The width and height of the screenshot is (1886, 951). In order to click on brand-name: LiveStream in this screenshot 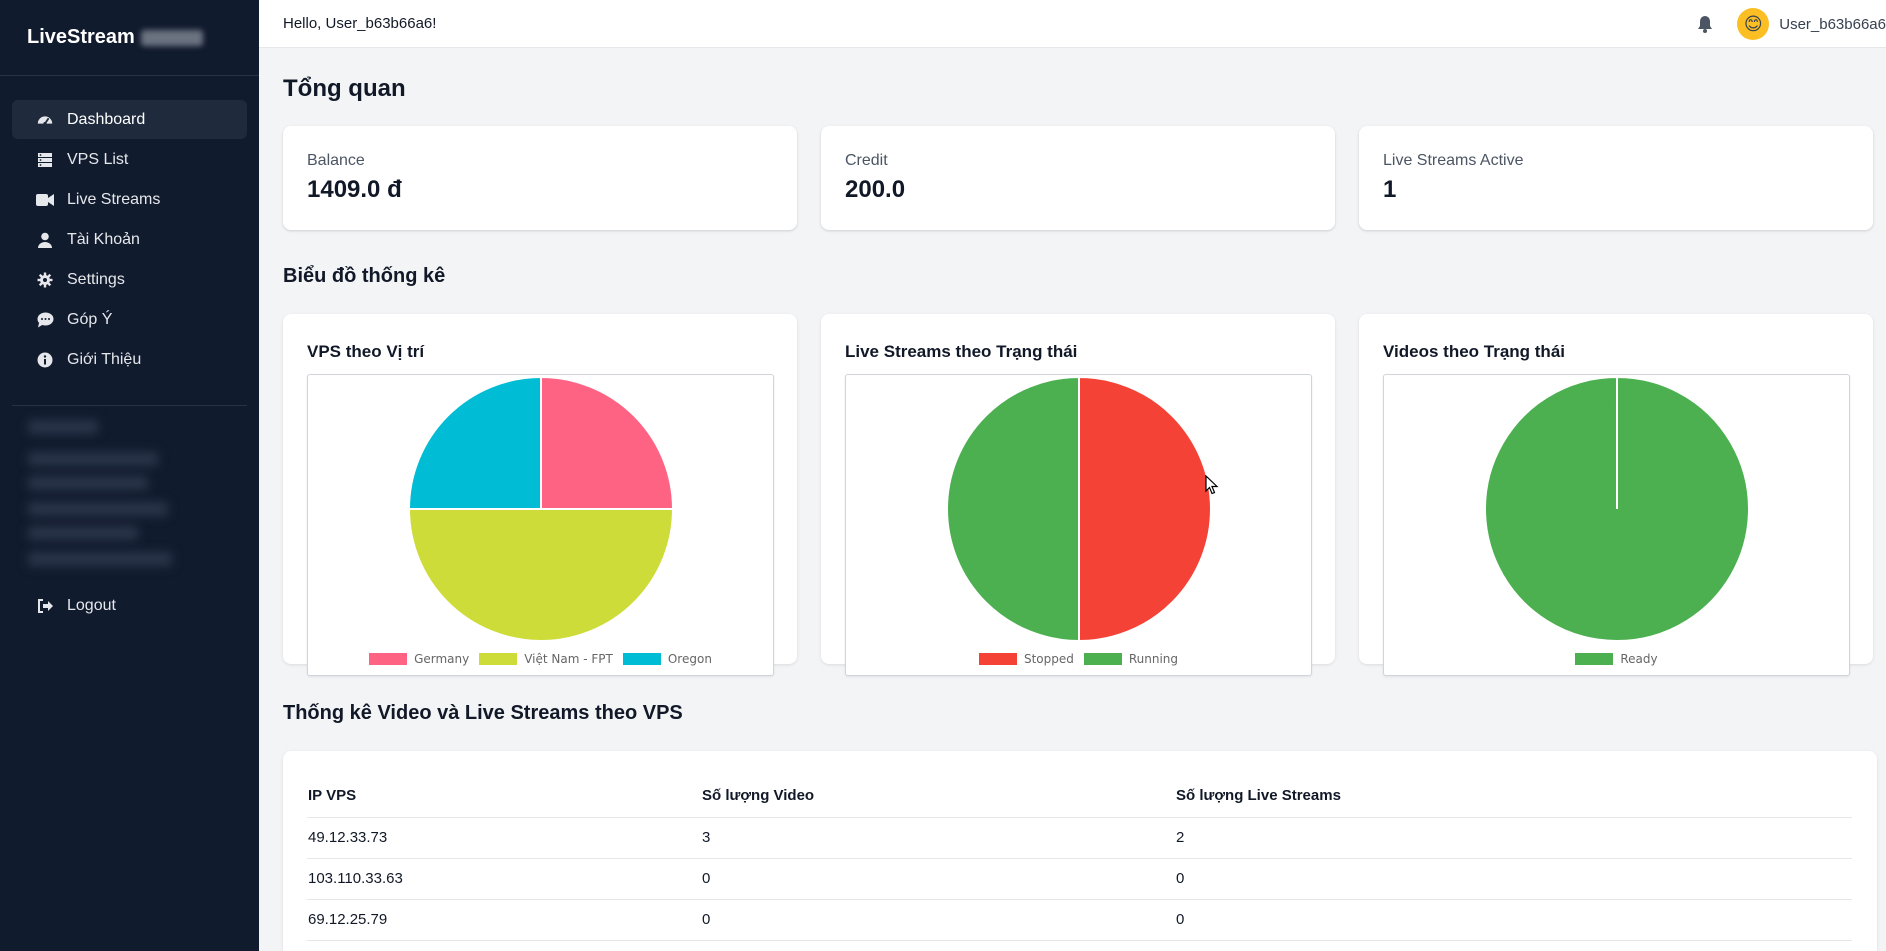, I will do `click(81, 37)`.